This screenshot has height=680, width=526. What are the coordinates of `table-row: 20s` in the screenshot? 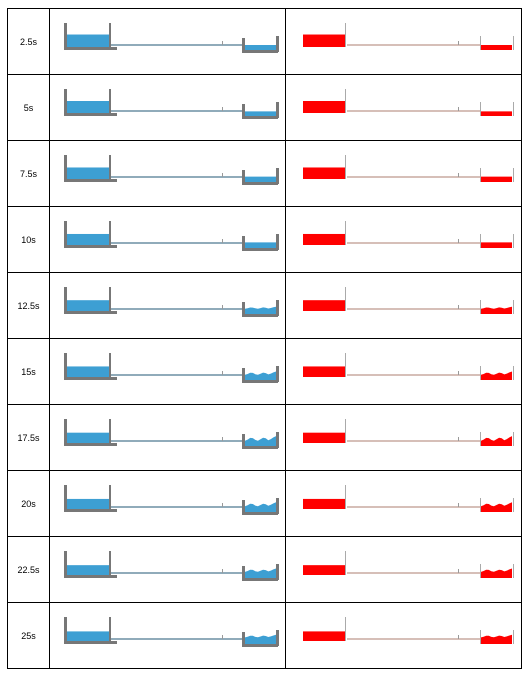 It's located at (264, 503).